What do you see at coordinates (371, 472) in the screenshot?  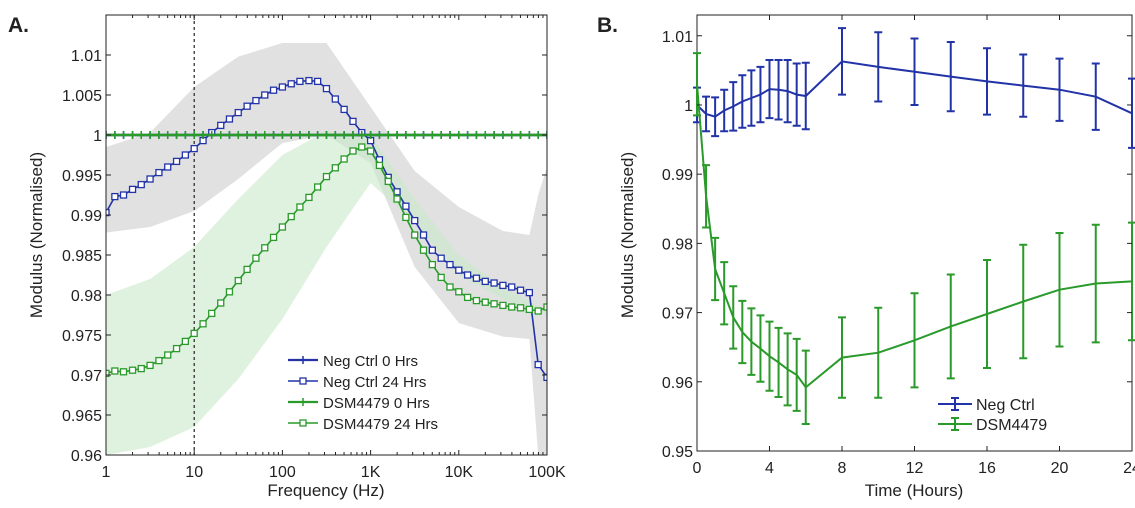 I see `x-tick-label: 1K` at bounding box center [371, 472].